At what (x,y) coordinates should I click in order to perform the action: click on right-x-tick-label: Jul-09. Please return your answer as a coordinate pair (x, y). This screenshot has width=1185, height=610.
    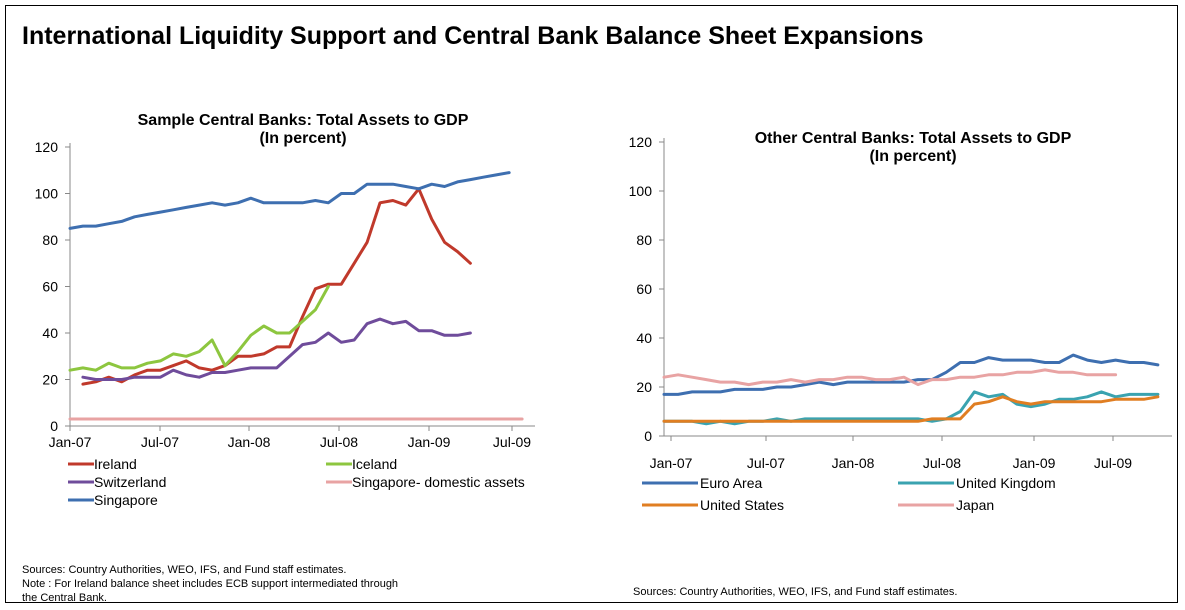
    Looking at the image, I should click on (1113, 463).